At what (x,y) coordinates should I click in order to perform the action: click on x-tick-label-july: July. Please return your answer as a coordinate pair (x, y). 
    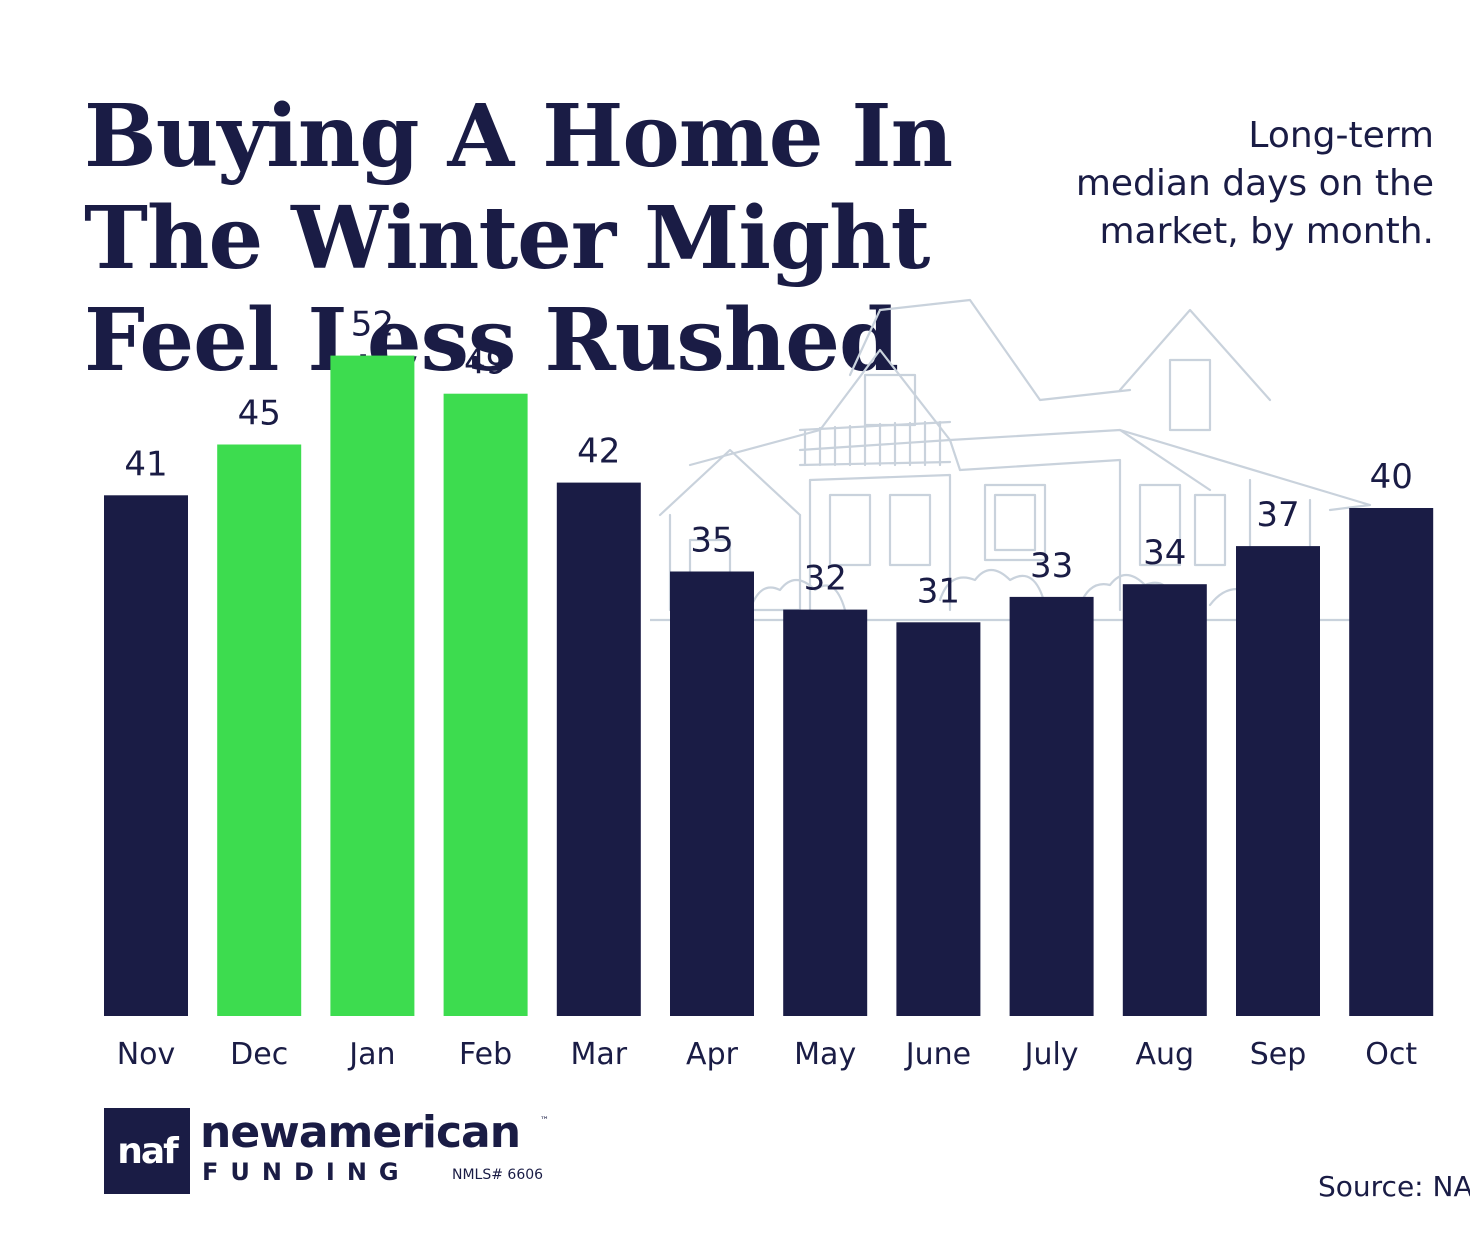
    Looking at the image, I should click on (1051, 1054).